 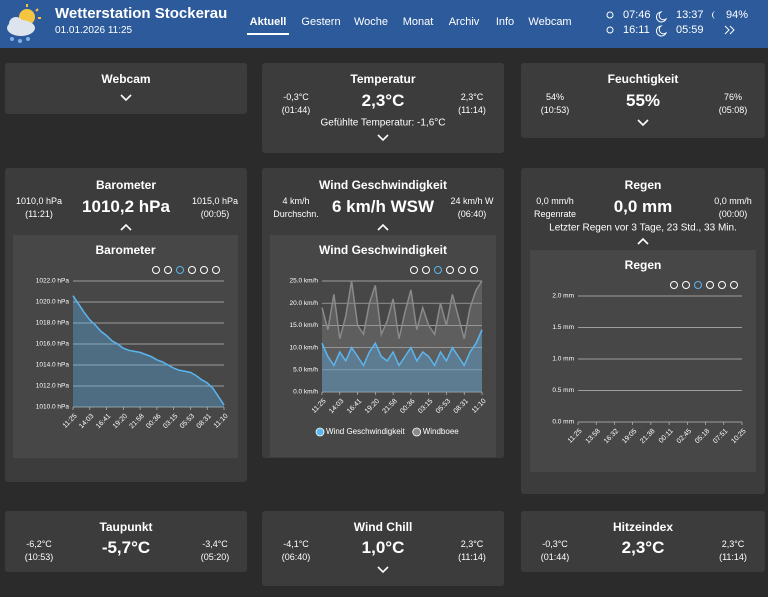 I want to click on min-time: (11:21), so click(x=39, y=214).